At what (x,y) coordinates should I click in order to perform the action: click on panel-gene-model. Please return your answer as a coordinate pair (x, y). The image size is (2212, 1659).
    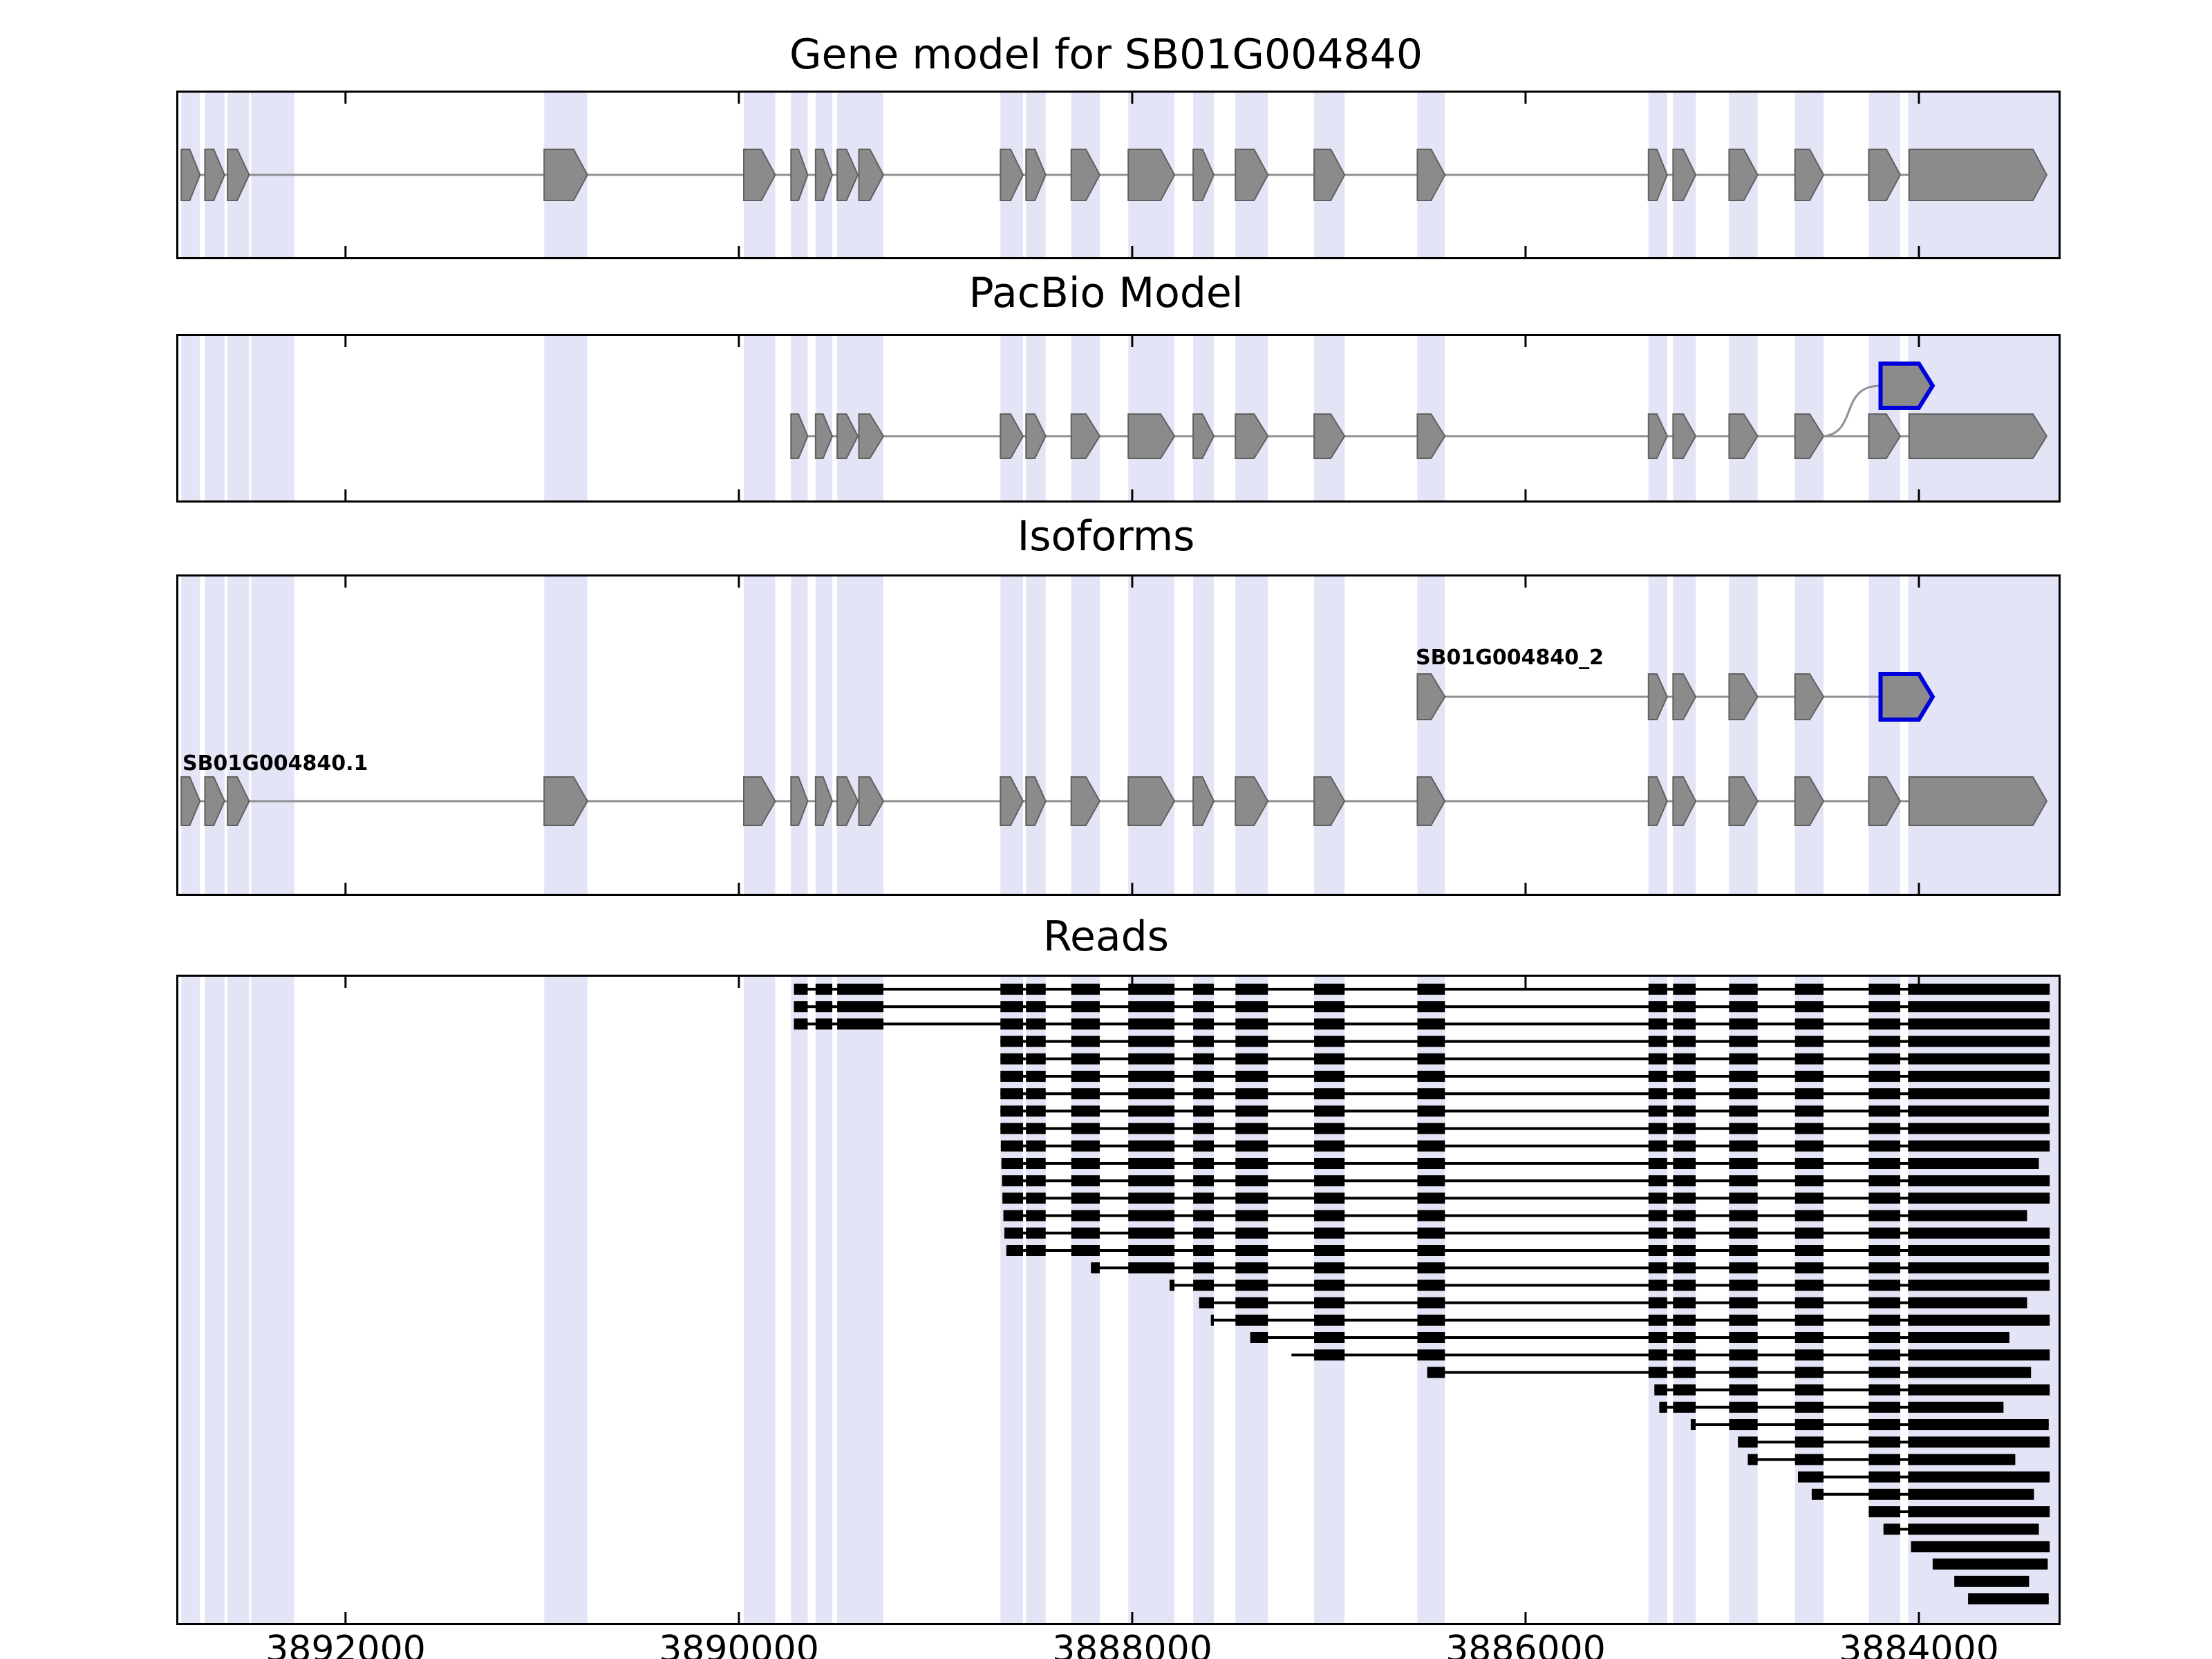
    Looking at the image, I should click on (1118, 175).